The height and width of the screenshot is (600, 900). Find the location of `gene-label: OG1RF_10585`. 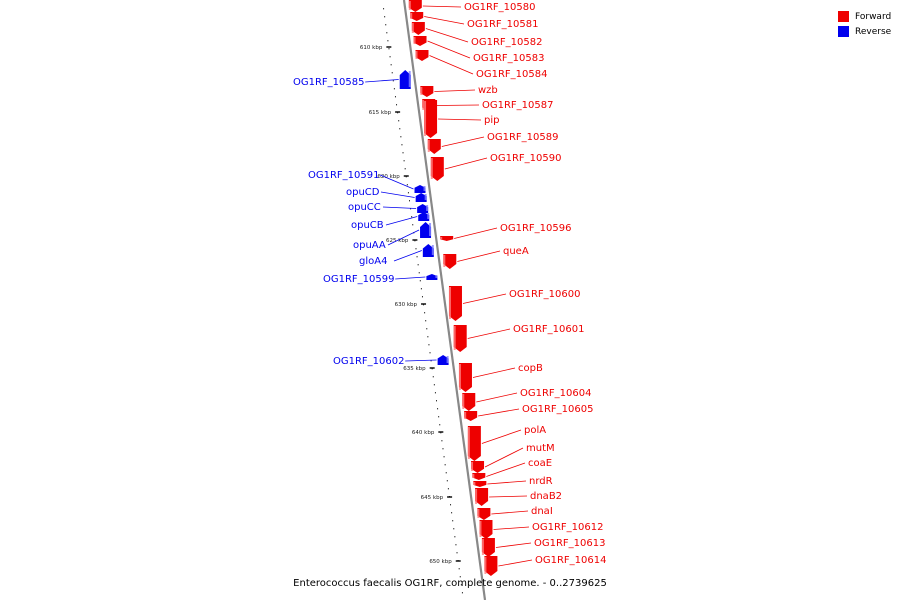

gene-label: OG1RF_10585 is located at coordinates (329, 82).